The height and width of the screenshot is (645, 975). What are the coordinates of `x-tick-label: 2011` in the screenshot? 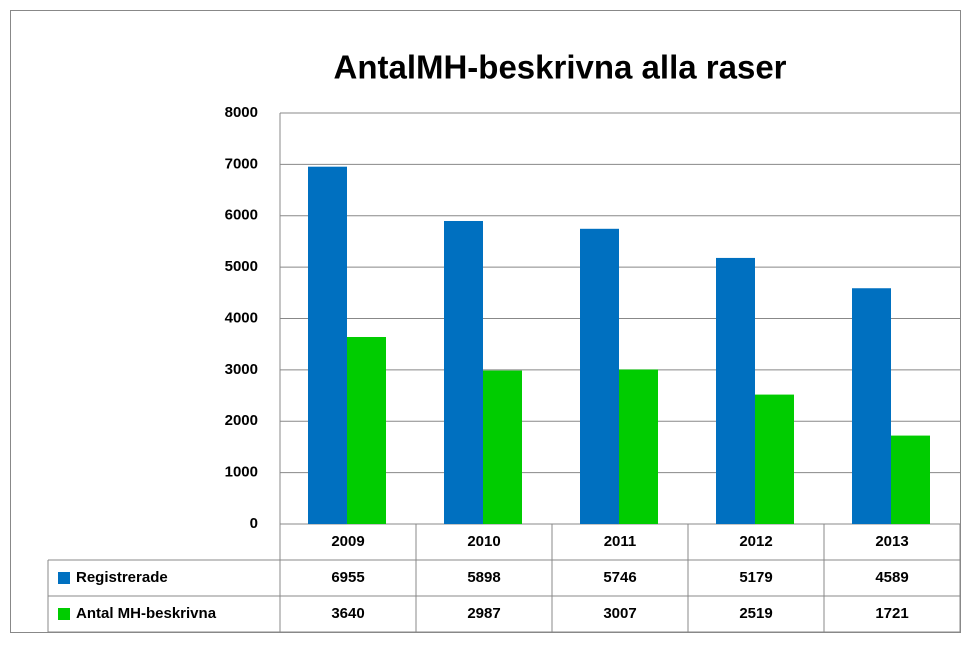 It's located at (620, 541).